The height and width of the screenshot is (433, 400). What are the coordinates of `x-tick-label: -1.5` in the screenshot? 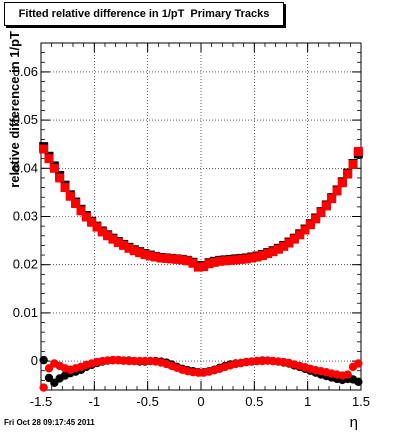 It's located at (41, 401).